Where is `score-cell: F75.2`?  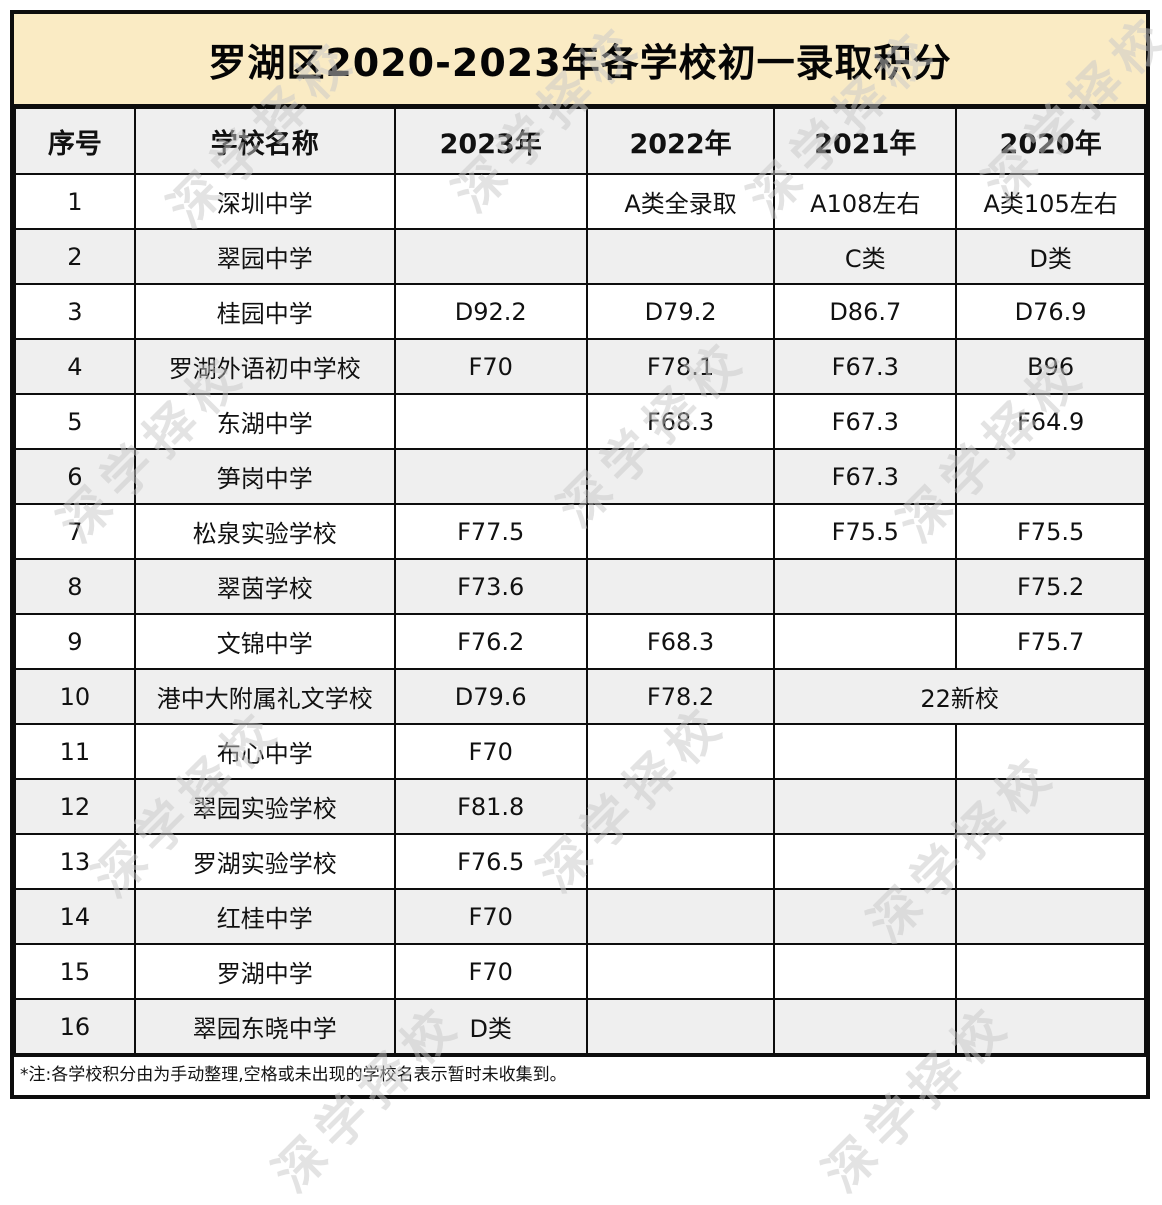
score-cell: F75.2 is located at coordinates (1050, 586).